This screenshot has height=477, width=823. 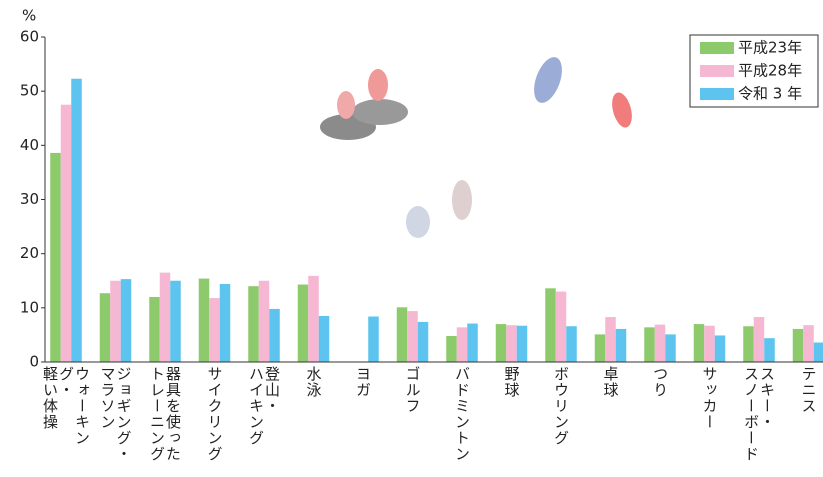 What do you see at coordinates (511, 382) in the screenshot?
I see `x-tick-label: 野球` at bounding box center [511, 382].